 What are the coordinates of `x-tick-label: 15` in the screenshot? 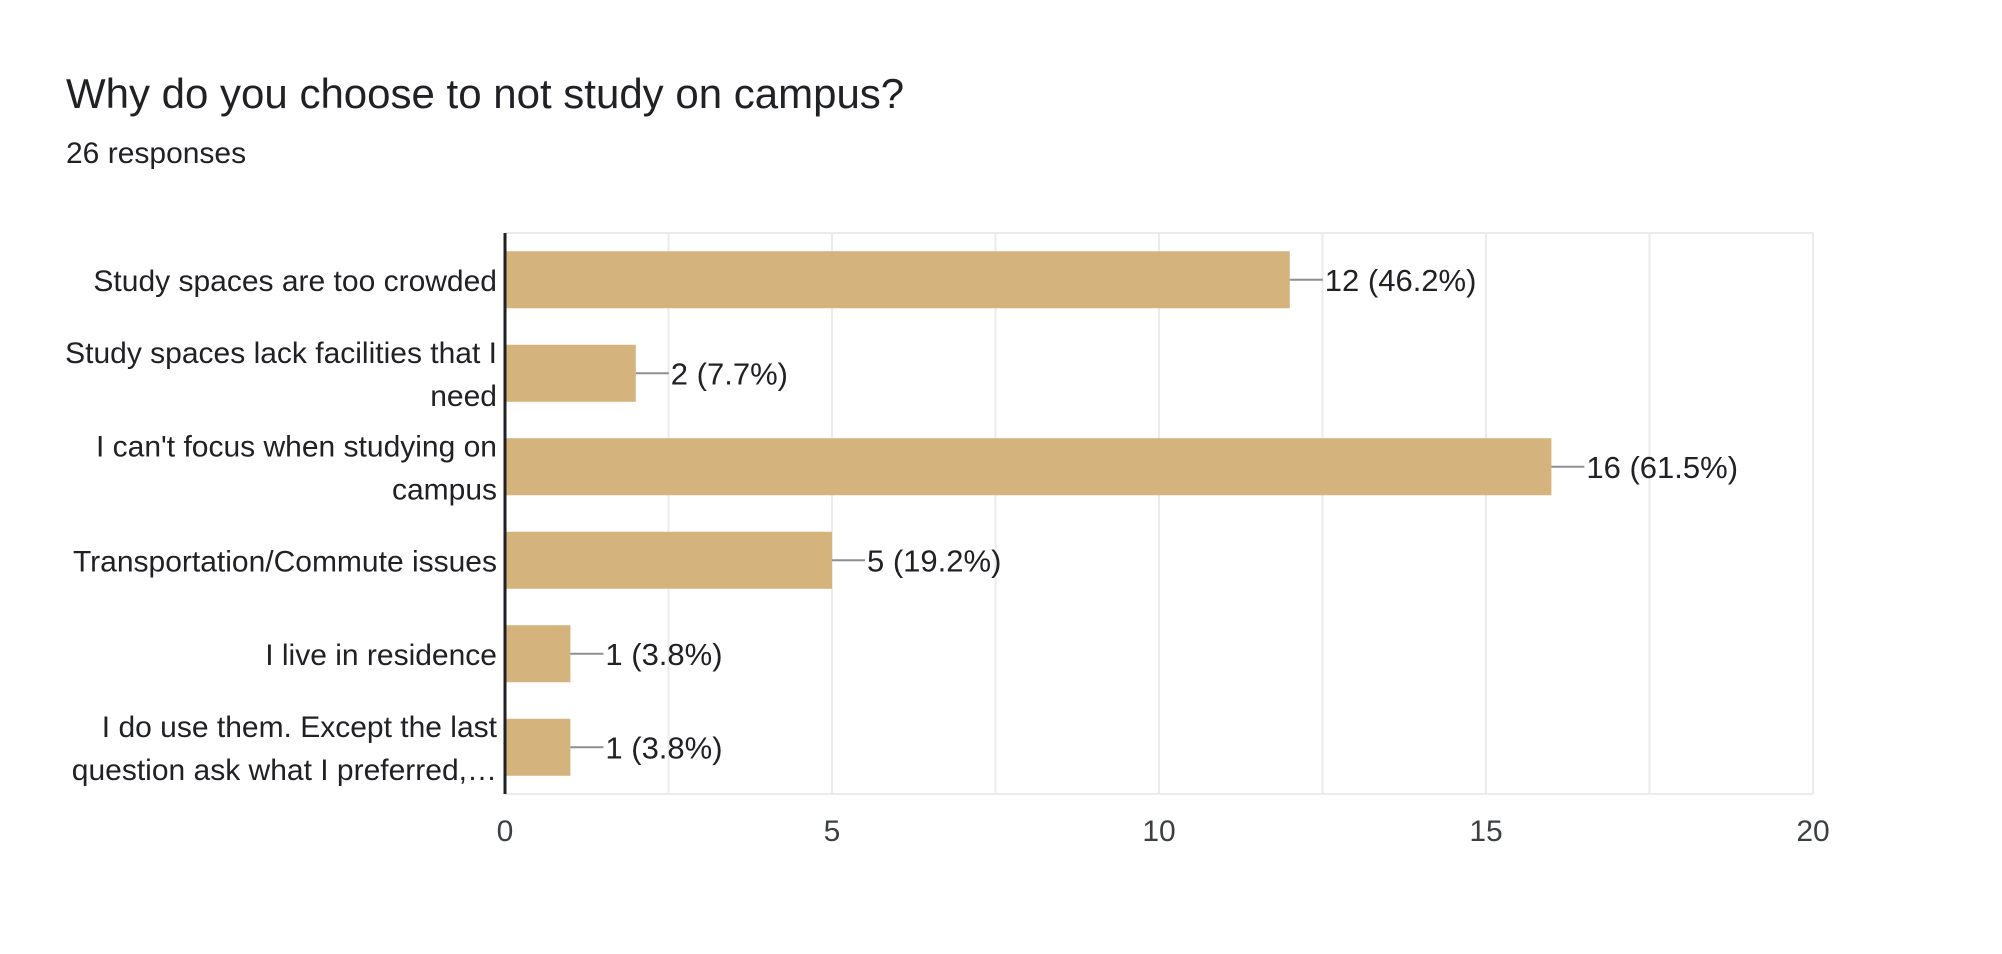 It's located at (1485, 831).